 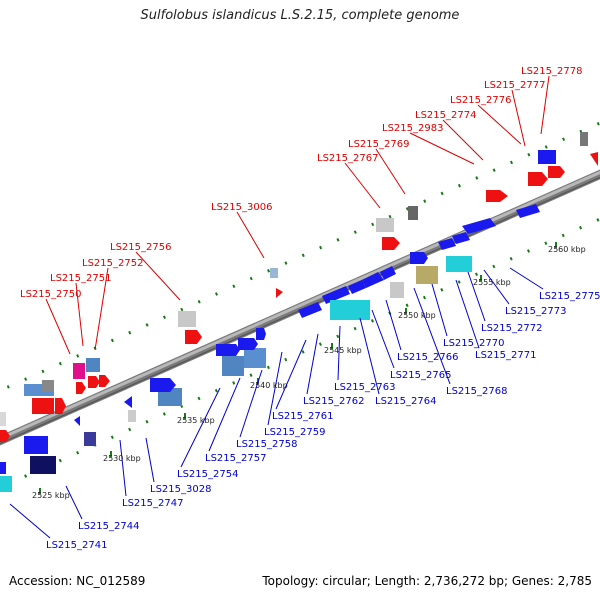 I want to click on gene-label-upper: LS215_2774, so click(x=445, y=115).